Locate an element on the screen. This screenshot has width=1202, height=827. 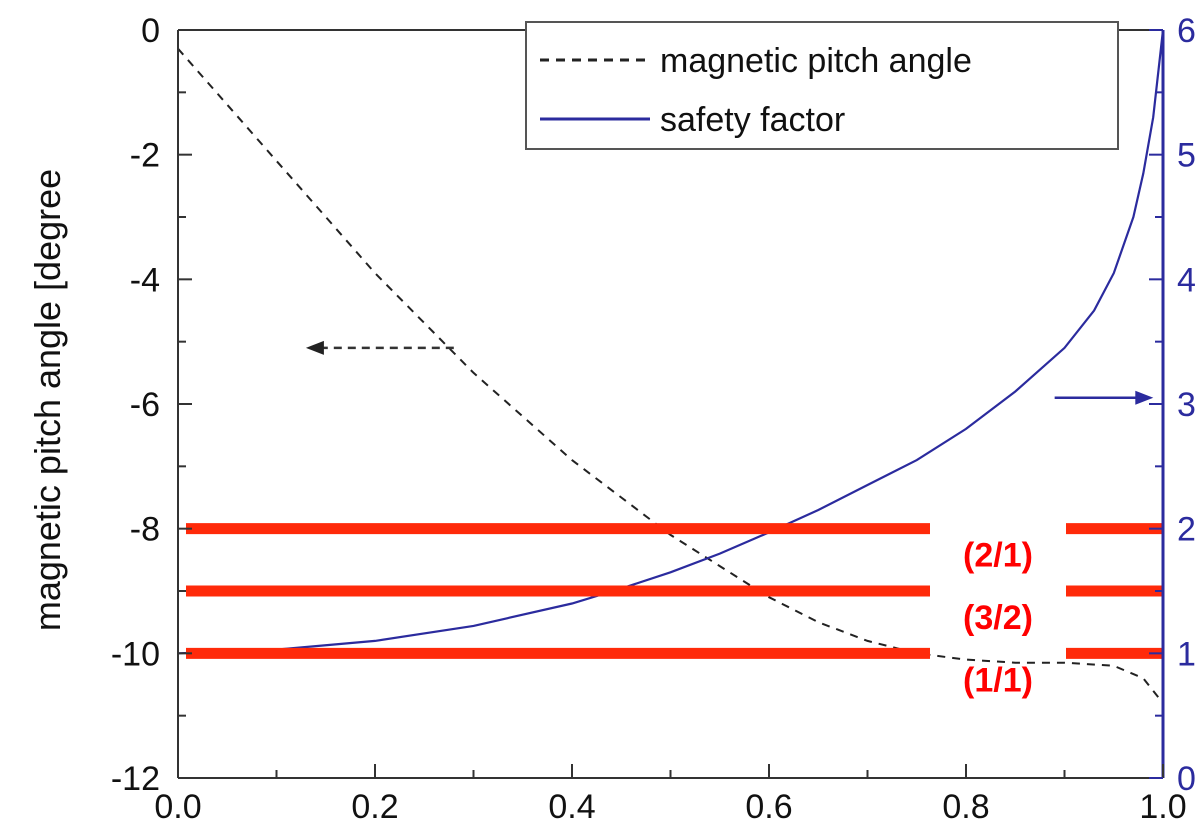
legend-label-safety-factor: safety factor is located at coordinates (752, 120).